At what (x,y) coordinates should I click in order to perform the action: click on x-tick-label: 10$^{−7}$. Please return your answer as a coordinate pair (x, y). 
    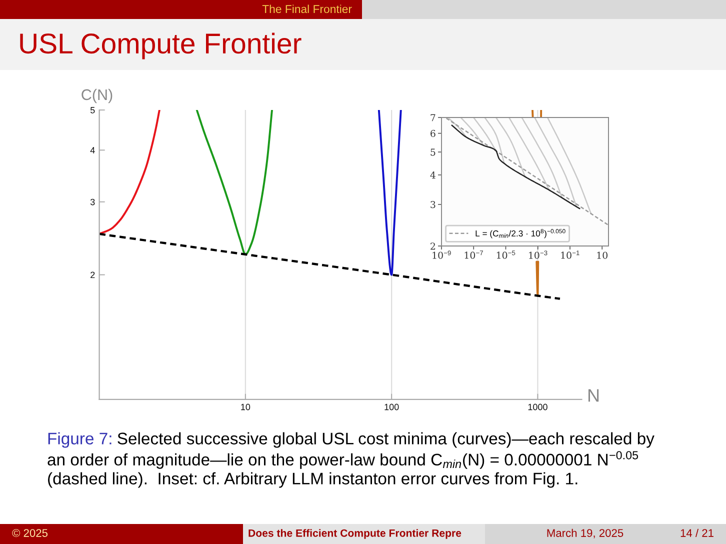
    Looking at the image, I should click on (473, 254).